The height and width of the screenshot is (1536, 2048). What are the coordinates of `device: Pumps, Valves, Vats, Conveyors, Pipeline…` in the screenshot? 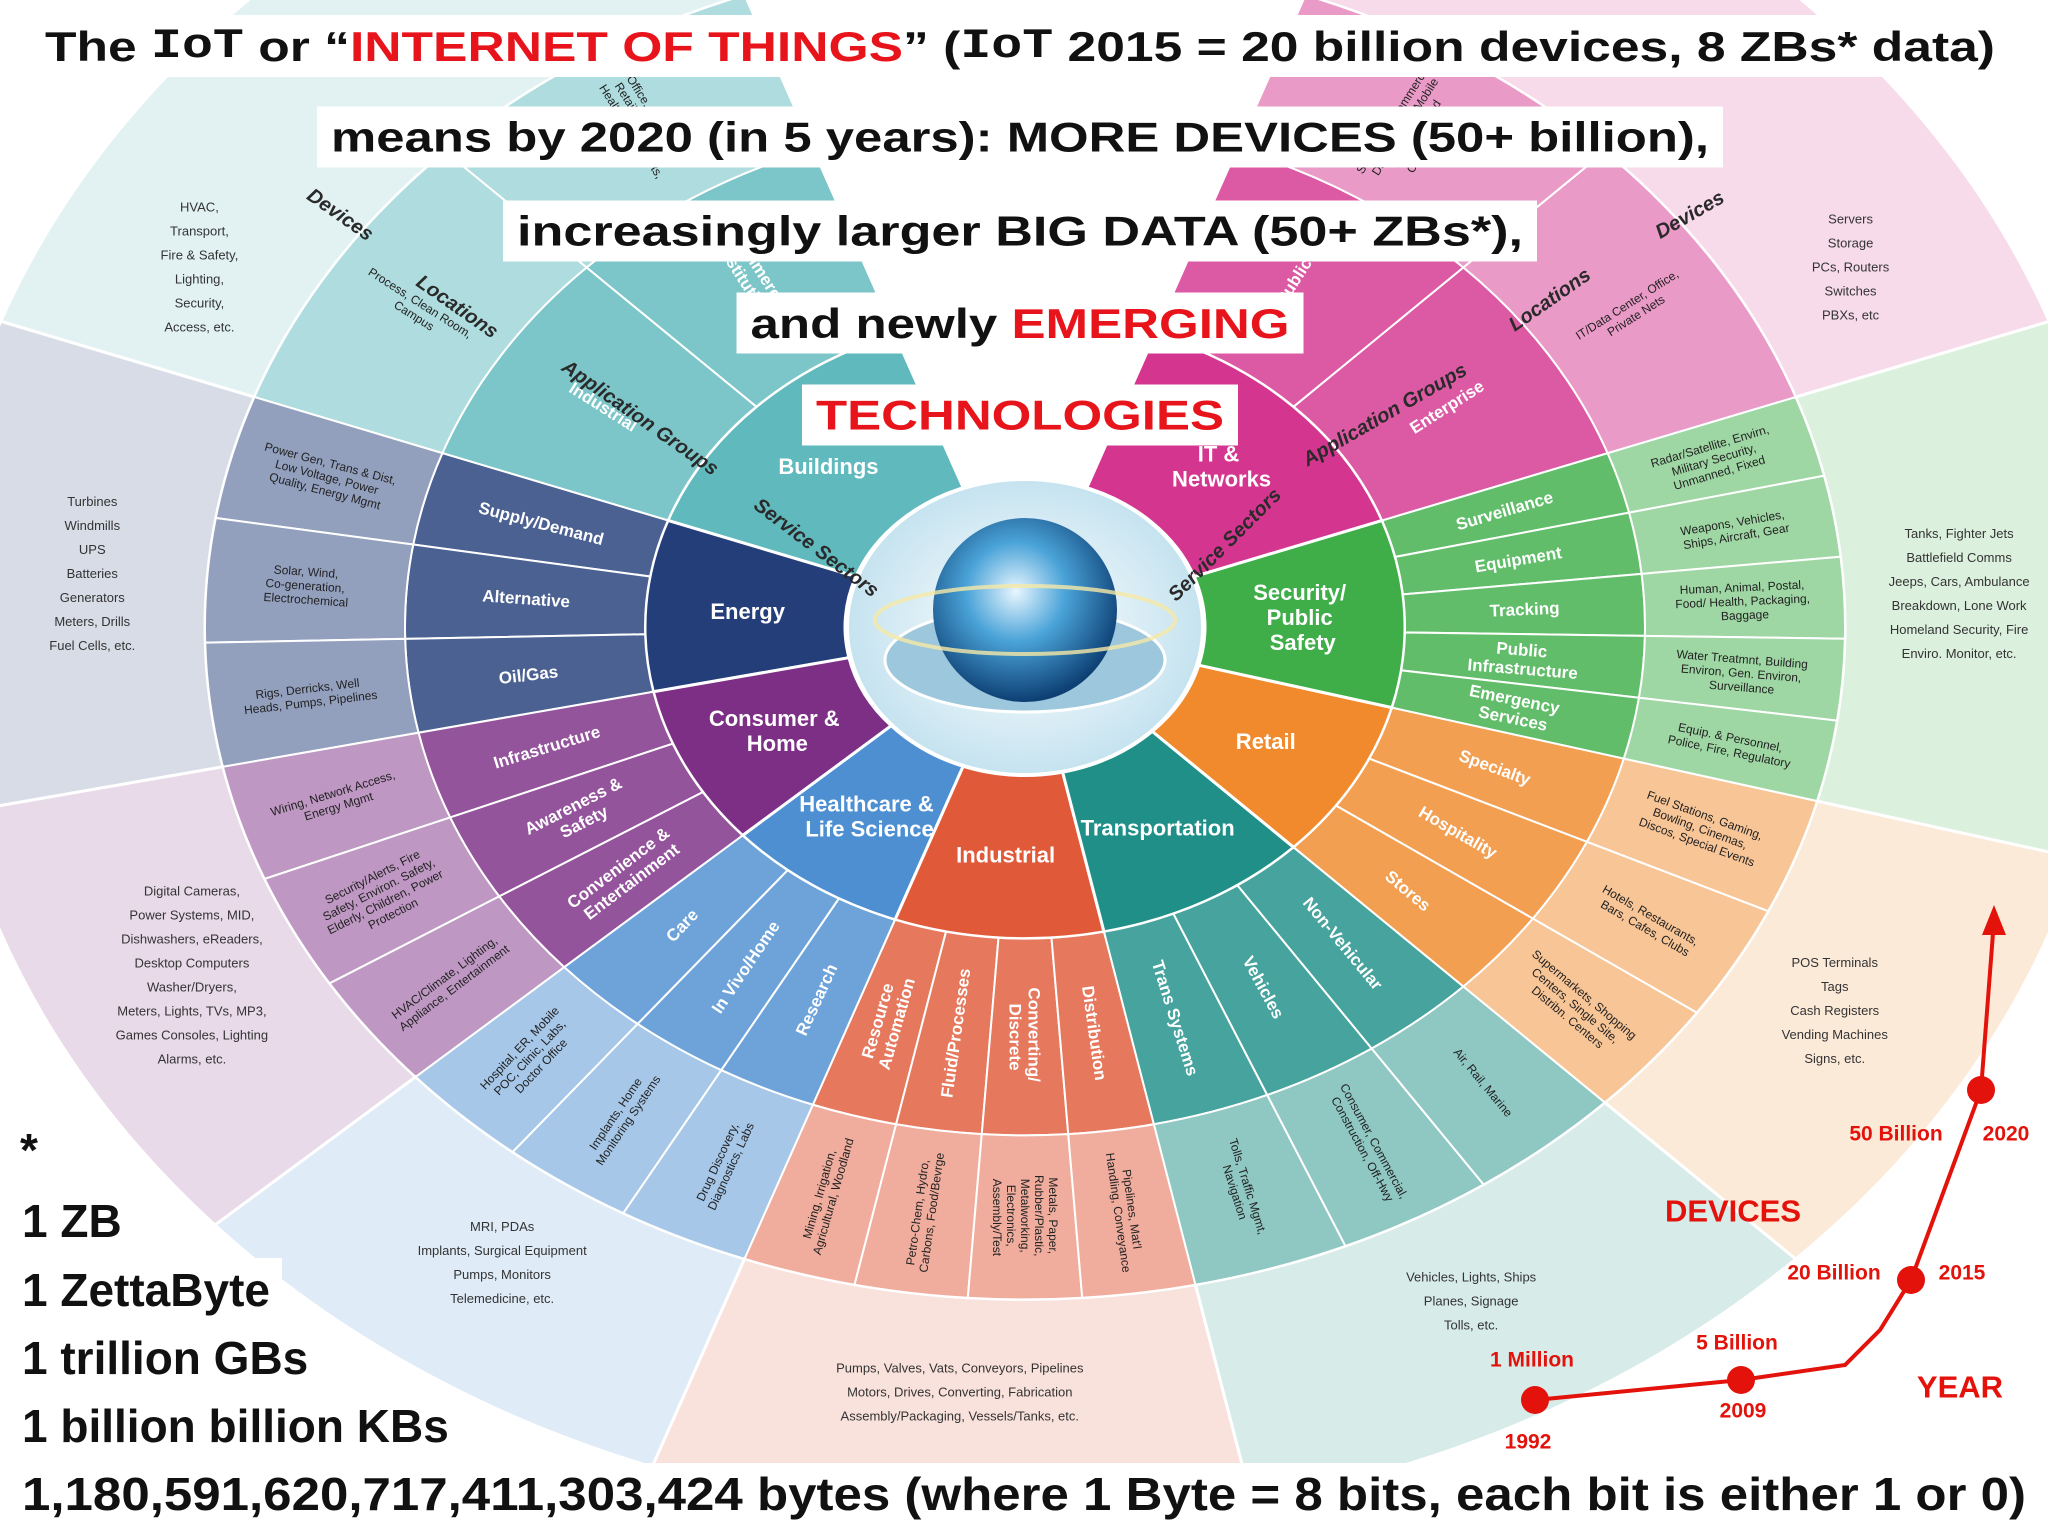 It's located at (960, 1367).